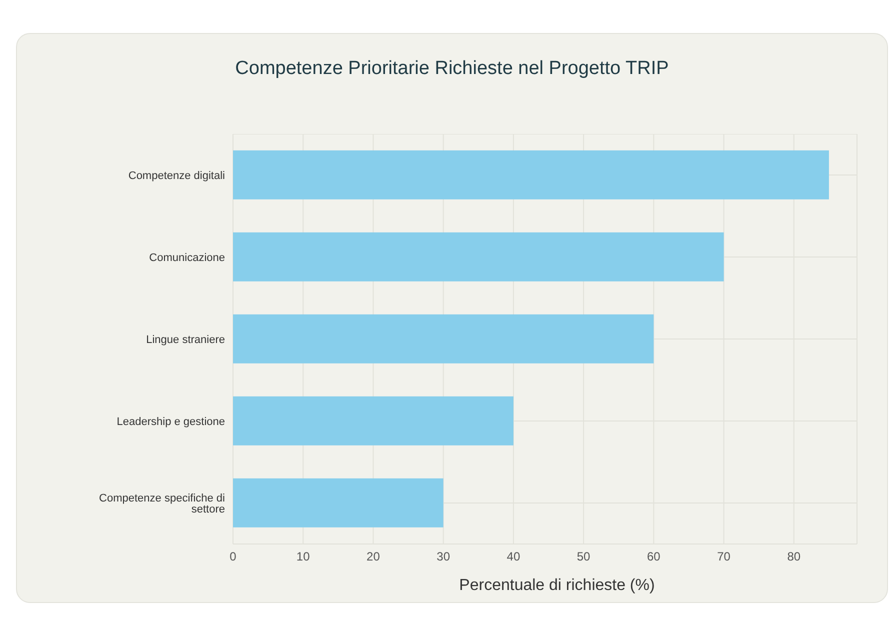  What do you see at coordinates (513, 557) in the screenshot?
I see `x-tick-label: 40` at bounding box center [513, 557].